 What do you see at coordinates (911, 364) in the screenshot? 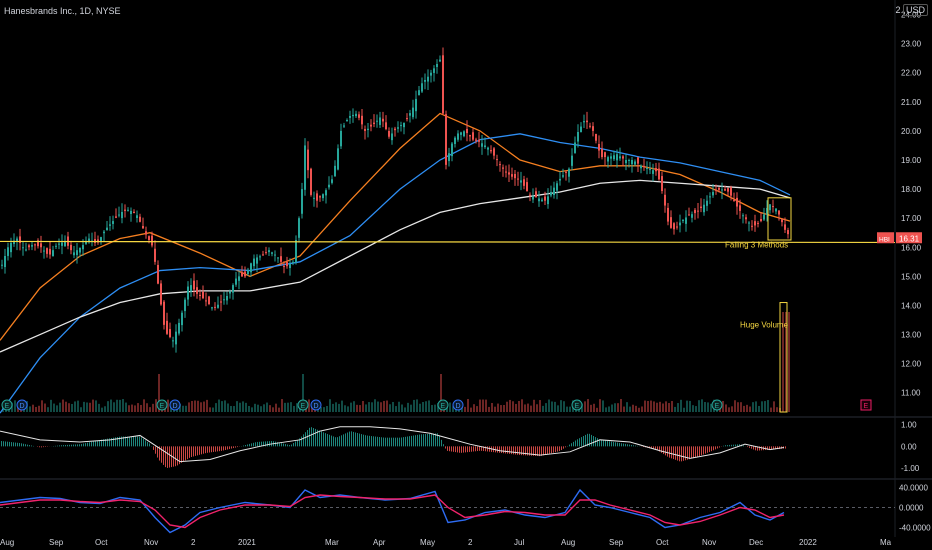
I see `price-tick-label: 12.00` at bounding box center [911, 364].